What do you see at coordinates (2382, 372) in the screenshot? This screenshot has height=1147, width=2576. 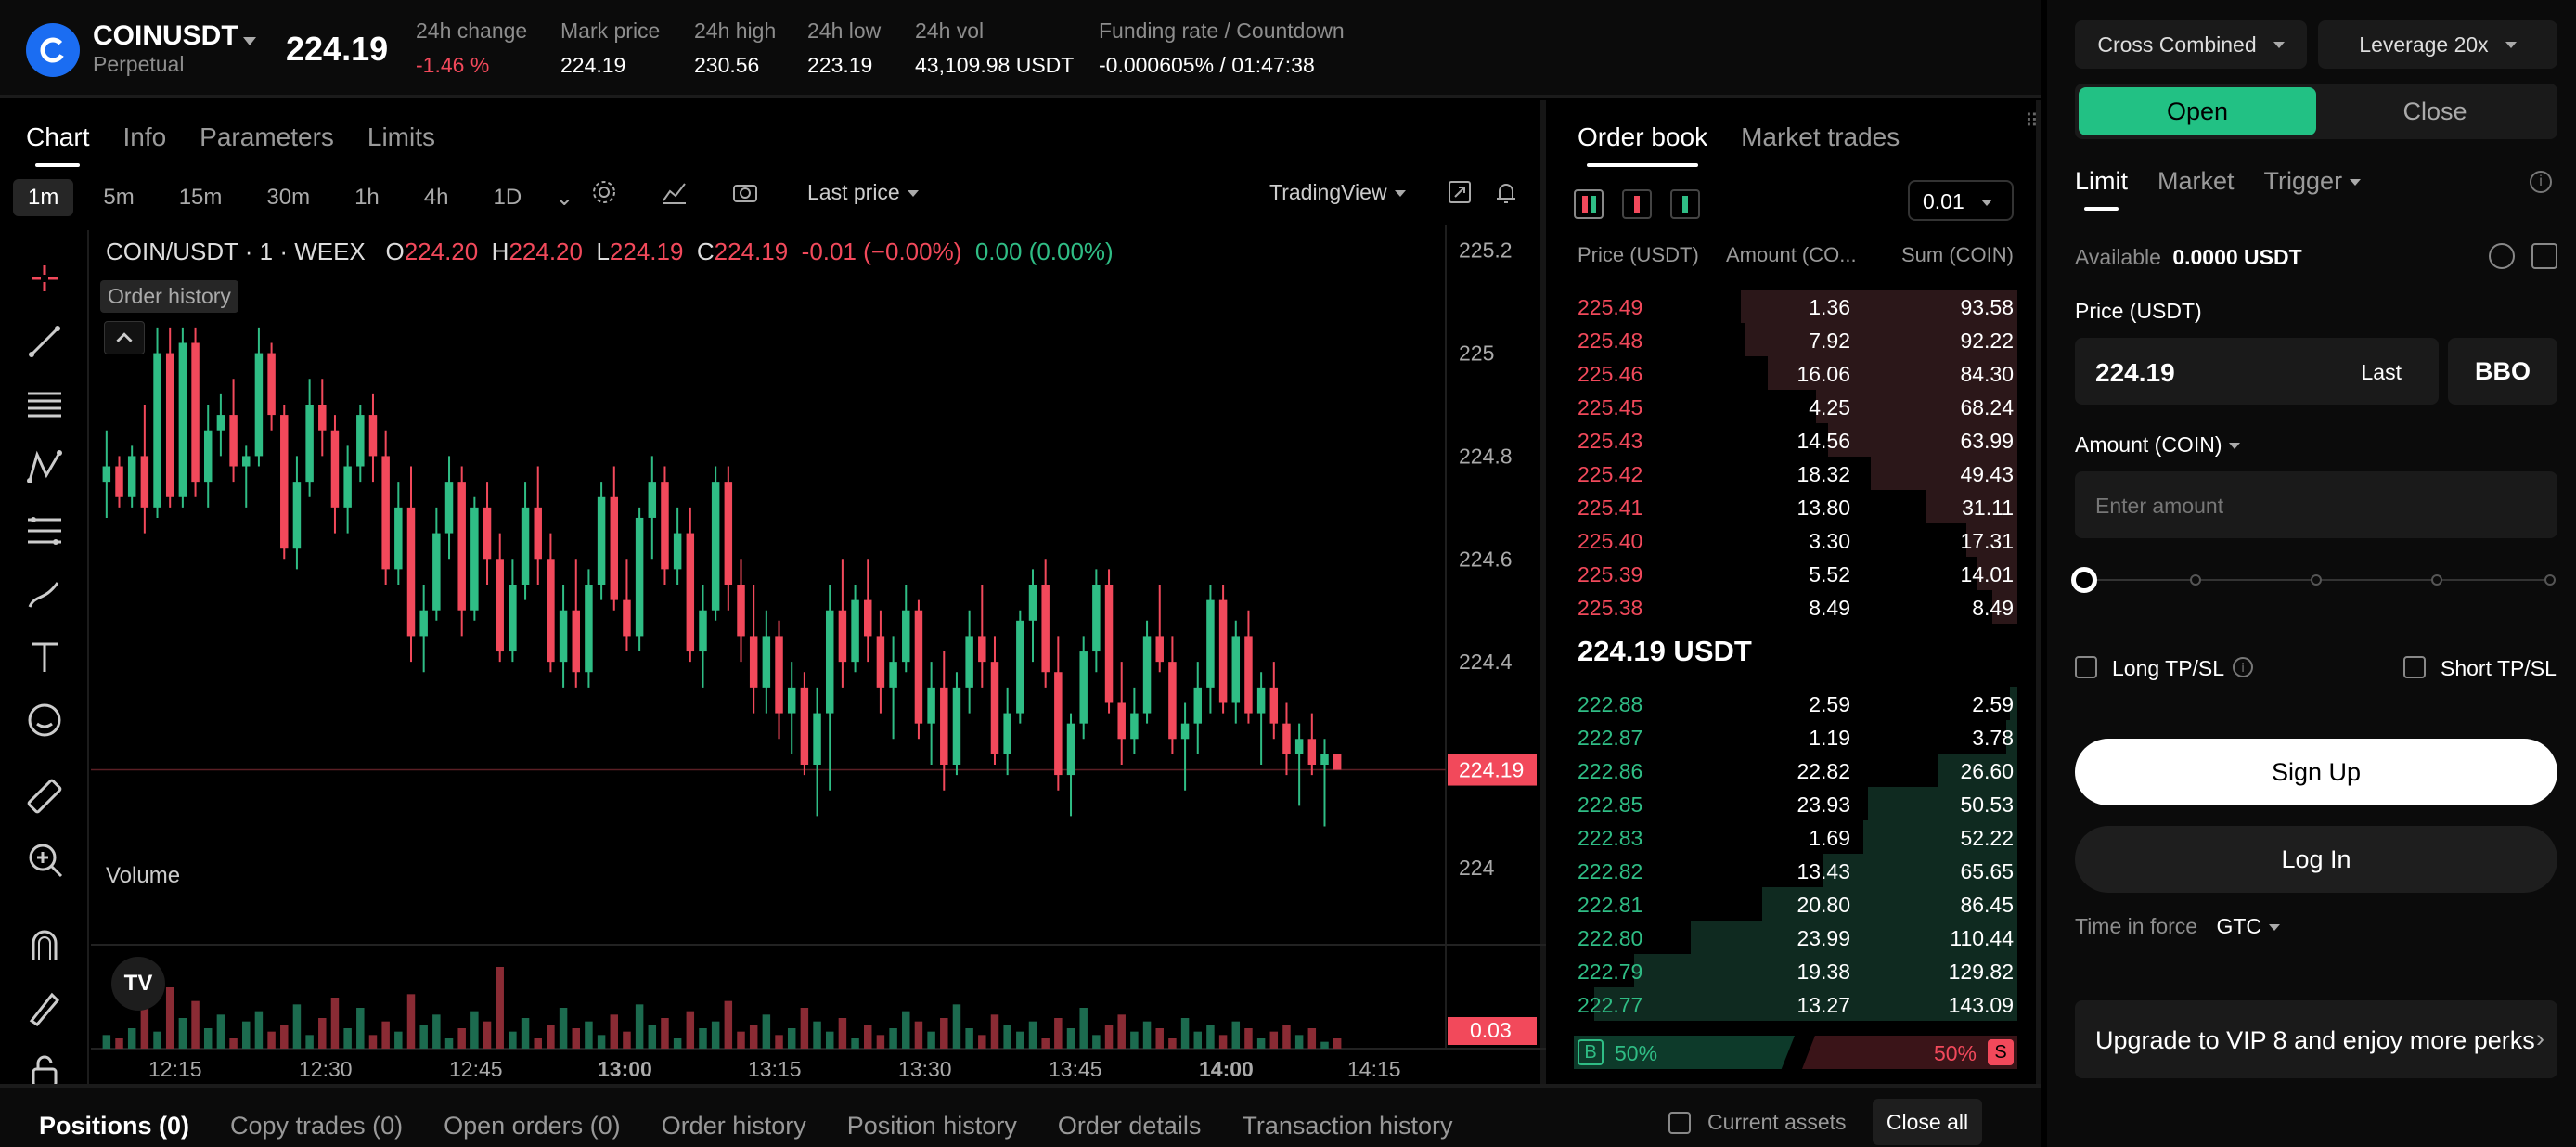 I see `last-price-button: Last` at bounding box center [2382, 372].